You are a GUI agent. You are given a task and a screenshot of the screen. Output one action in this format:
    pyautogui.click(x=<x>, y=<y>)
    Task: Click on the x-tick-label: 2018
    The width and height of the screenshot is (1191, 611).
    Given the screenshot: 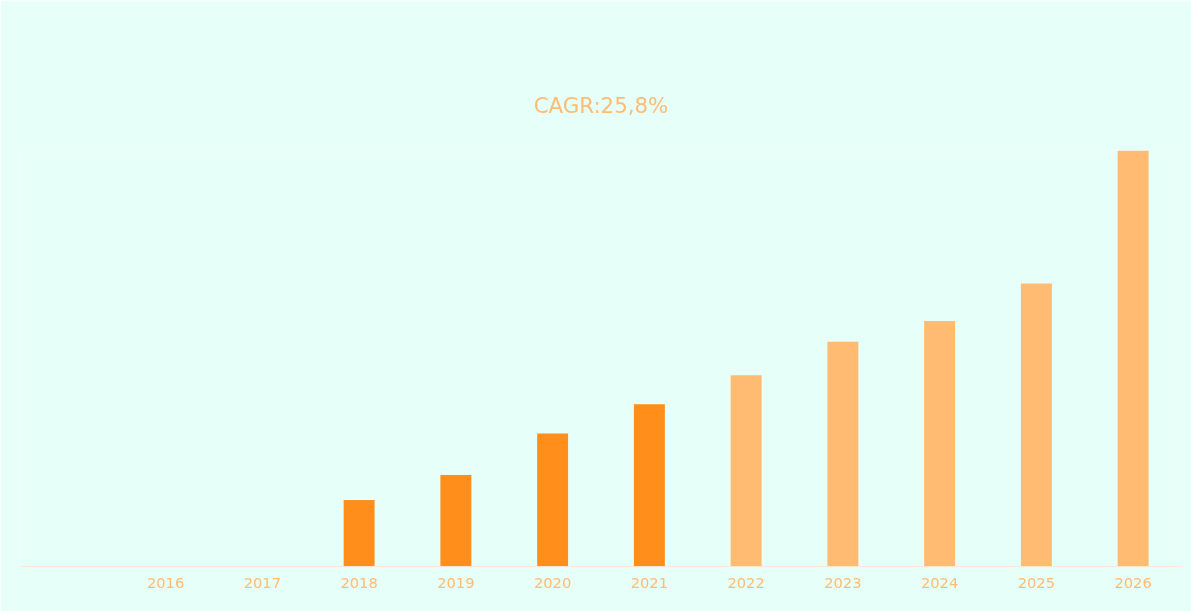 What is the action you would take?
    pyautogui.click(x=359, y=582)
    